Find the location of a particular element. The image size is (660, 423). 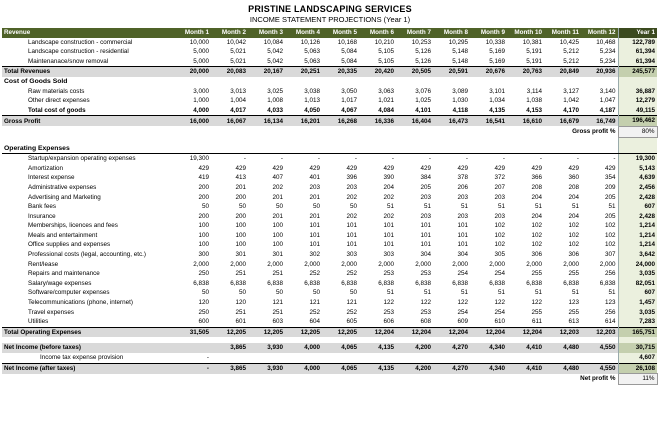

month-value: 20,763 is located at coordinates (525, 71).